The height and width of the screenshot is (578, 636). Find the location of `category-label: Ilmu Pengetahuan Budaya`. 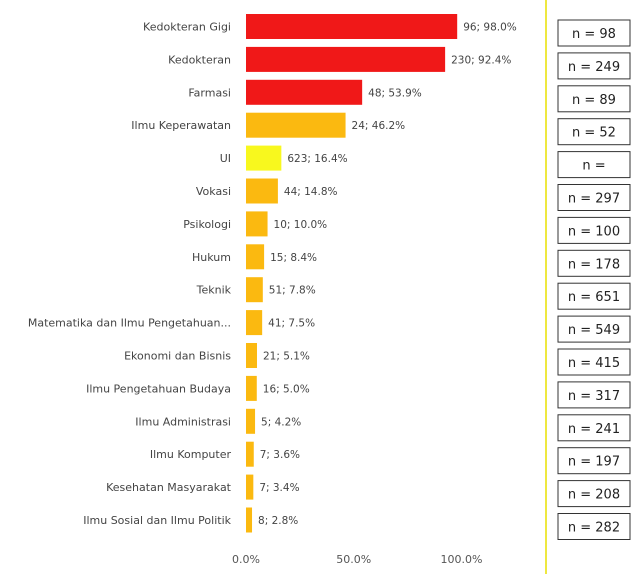

category-label: Ilmu Pengetahuan Budaya is located at coordinates (158, 388).